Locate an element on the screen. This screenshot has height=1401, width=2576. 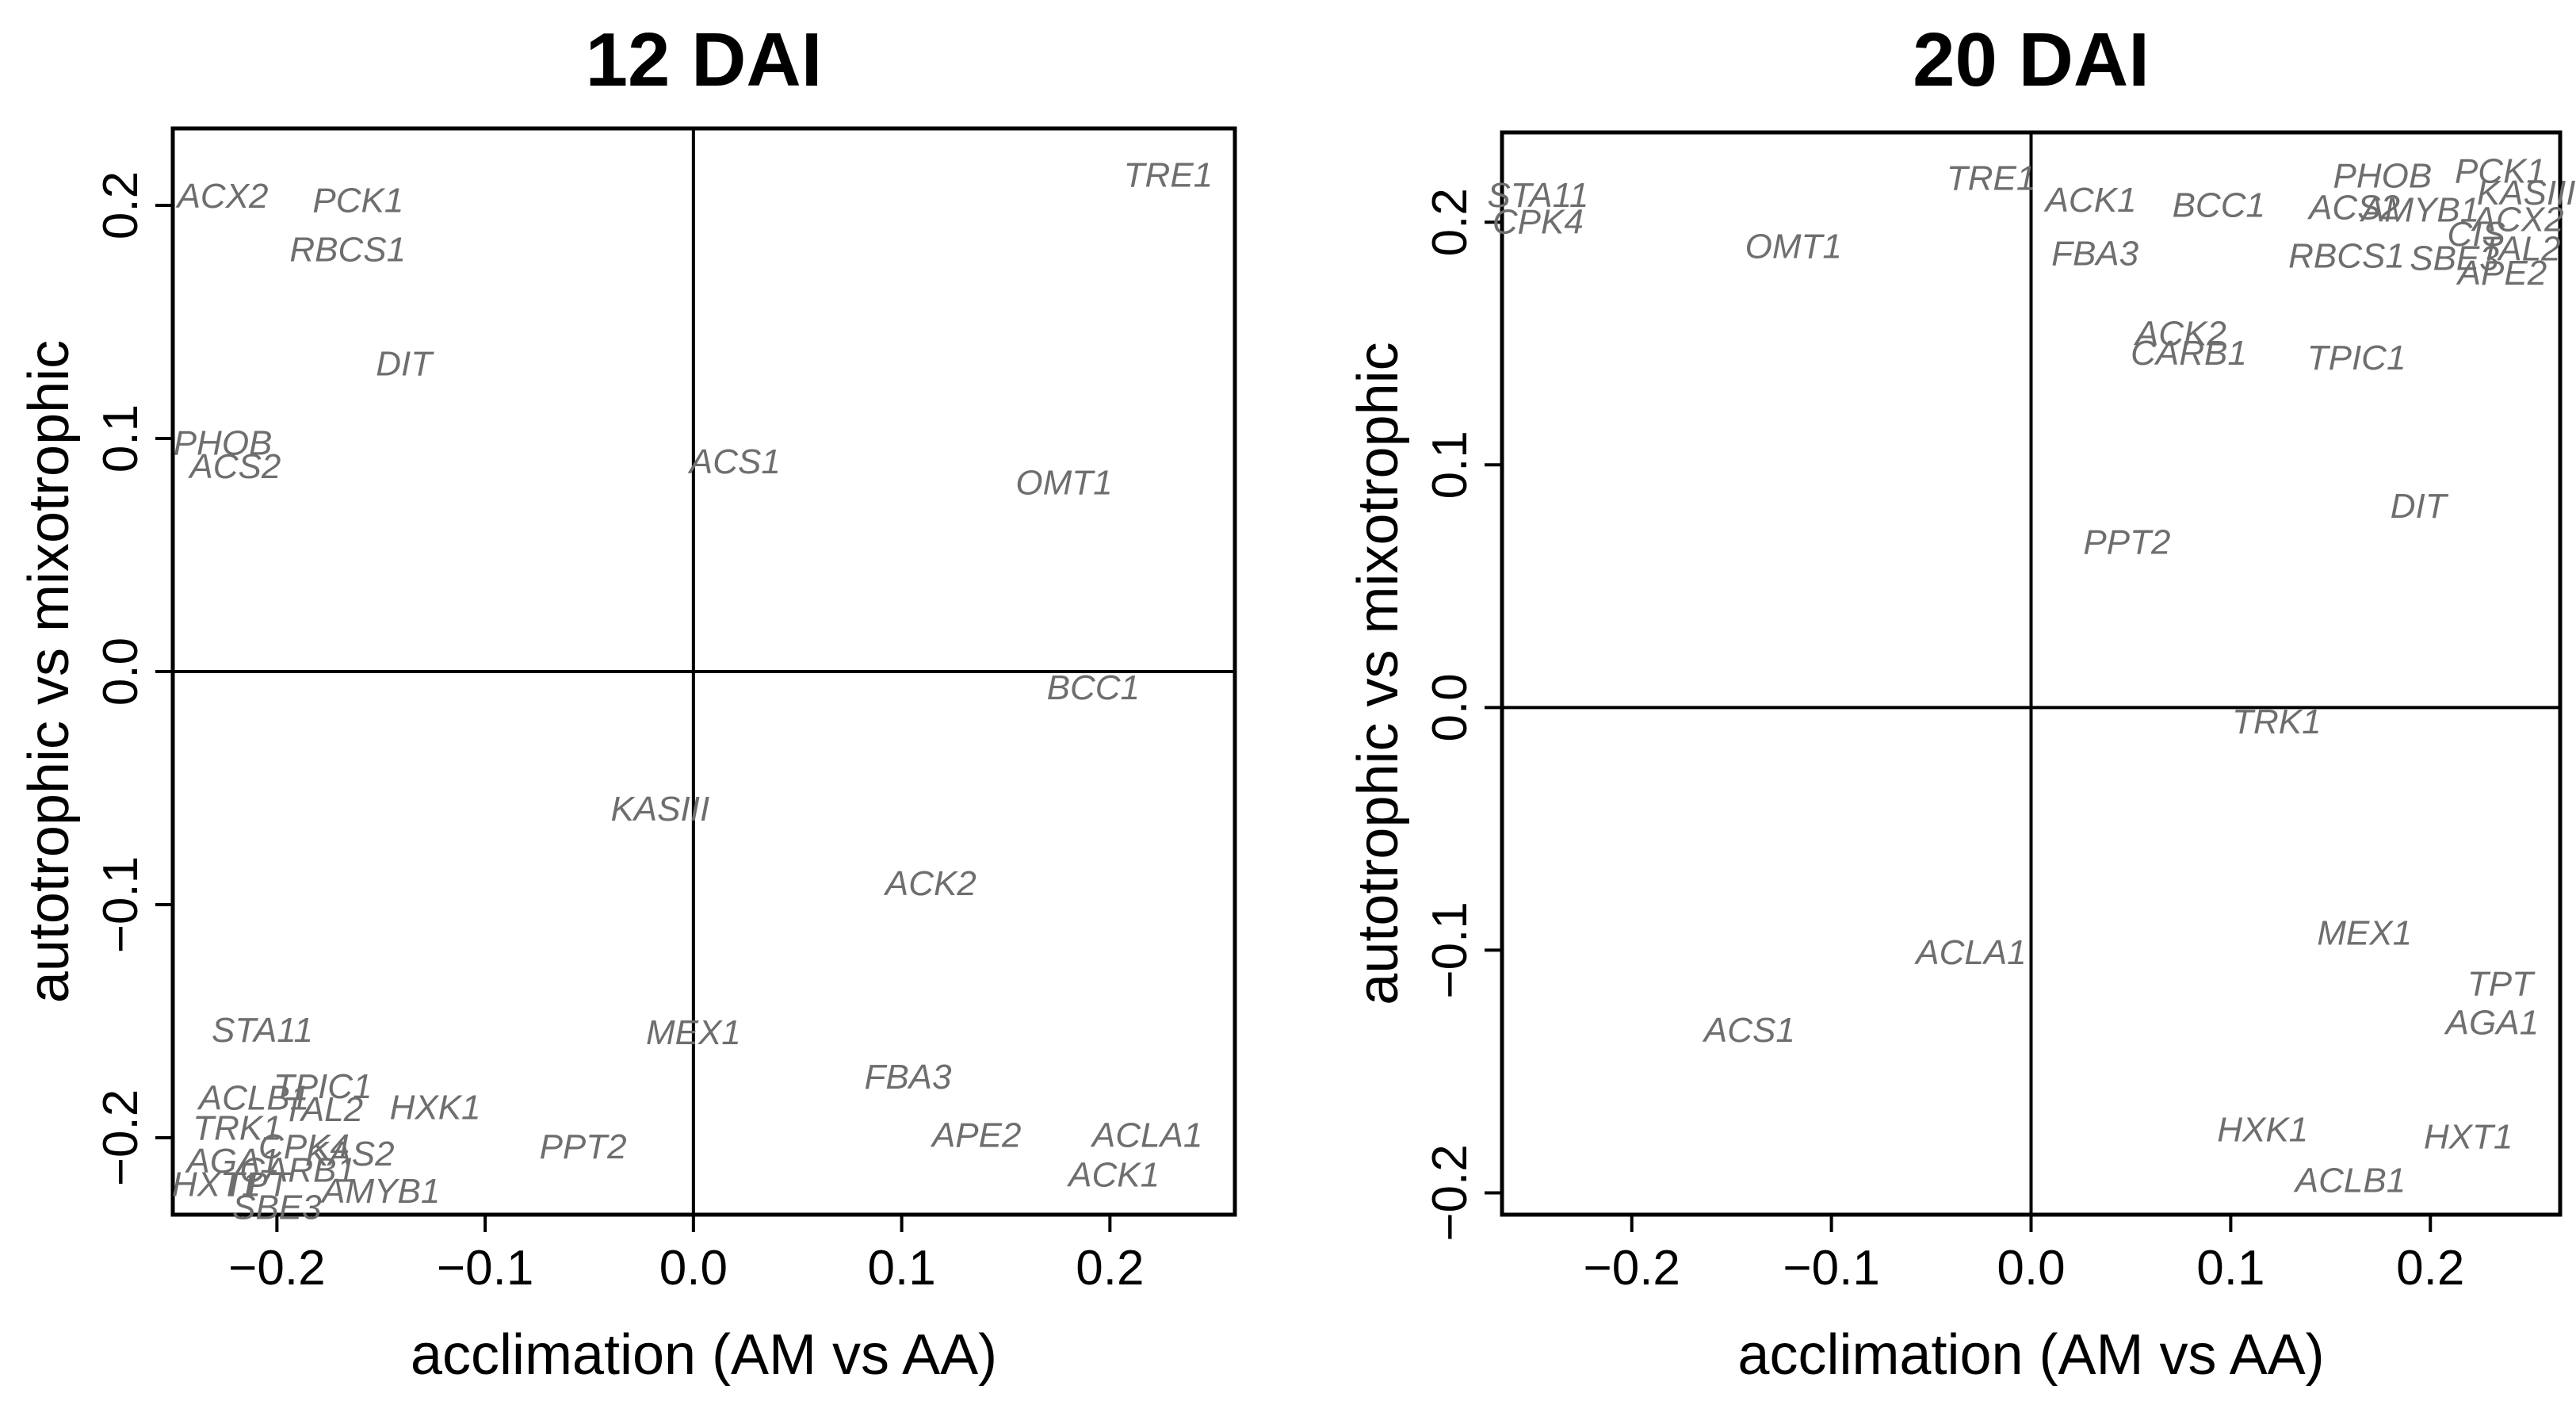
point-label-cis: CIS is located at coordinates (2476, 234).